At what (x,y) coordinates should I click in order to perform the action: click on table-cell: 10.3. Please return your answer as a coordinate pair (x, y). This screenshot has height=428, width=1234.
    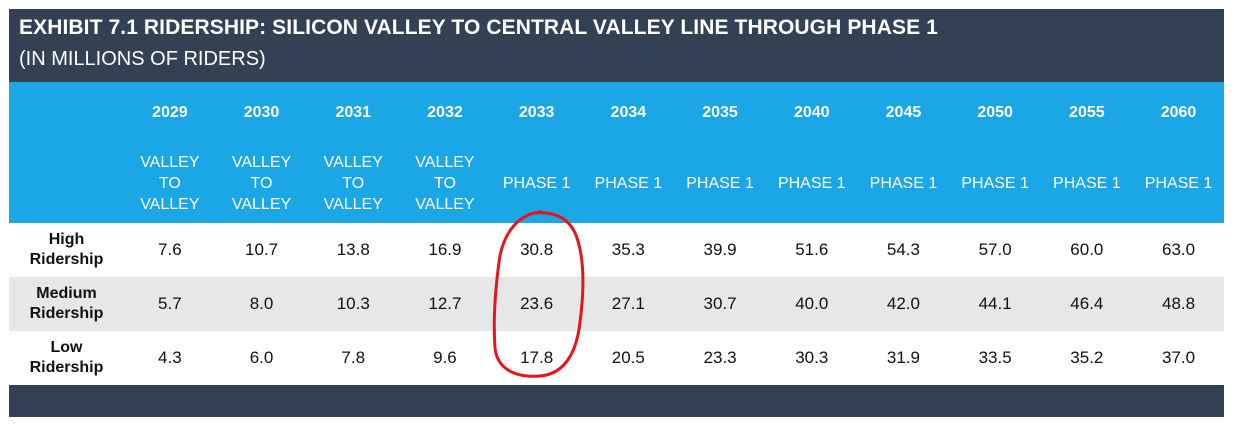
    Looking at the image, I should click on (353, 303).